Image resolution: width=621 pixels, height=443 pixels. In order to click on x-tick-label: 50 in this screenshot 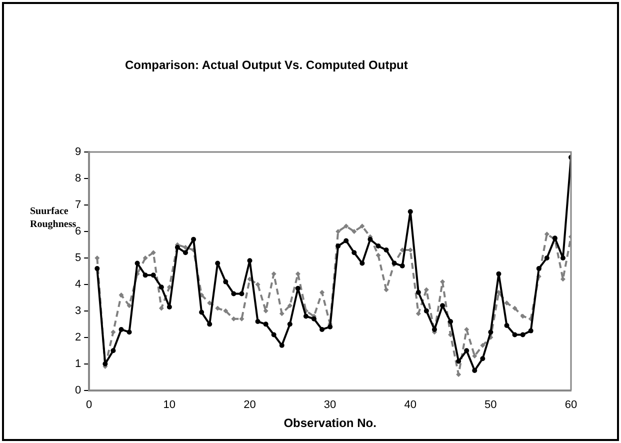, I will do `click(490, 405)`.